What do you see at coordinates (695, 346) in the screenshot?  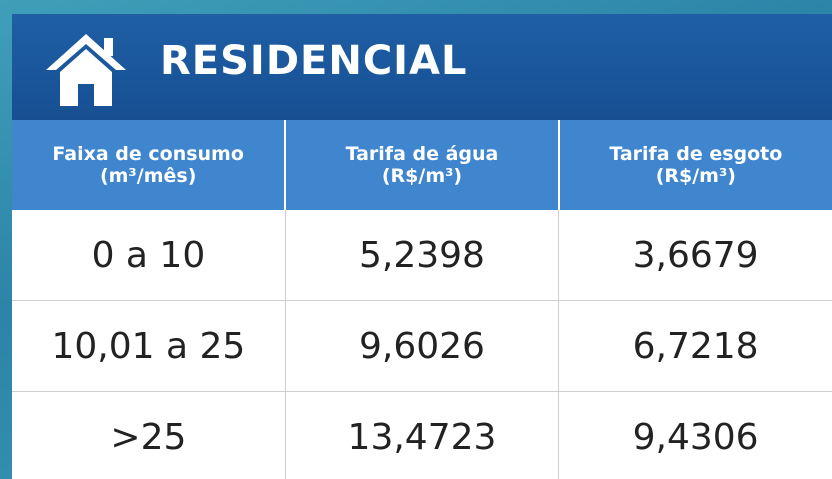 I see `table-cell: 6,7218` at bounding box center [695, 346].